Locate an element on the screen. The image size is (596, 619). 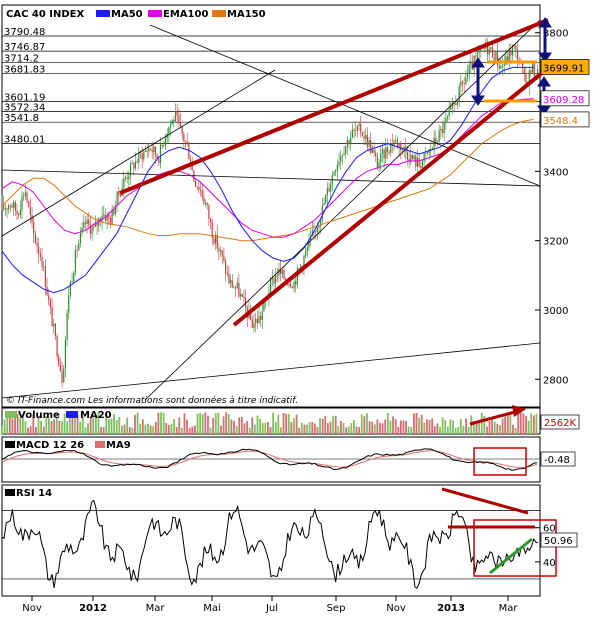
volume-legend-label: Volume is located at coordinates (39, 415).